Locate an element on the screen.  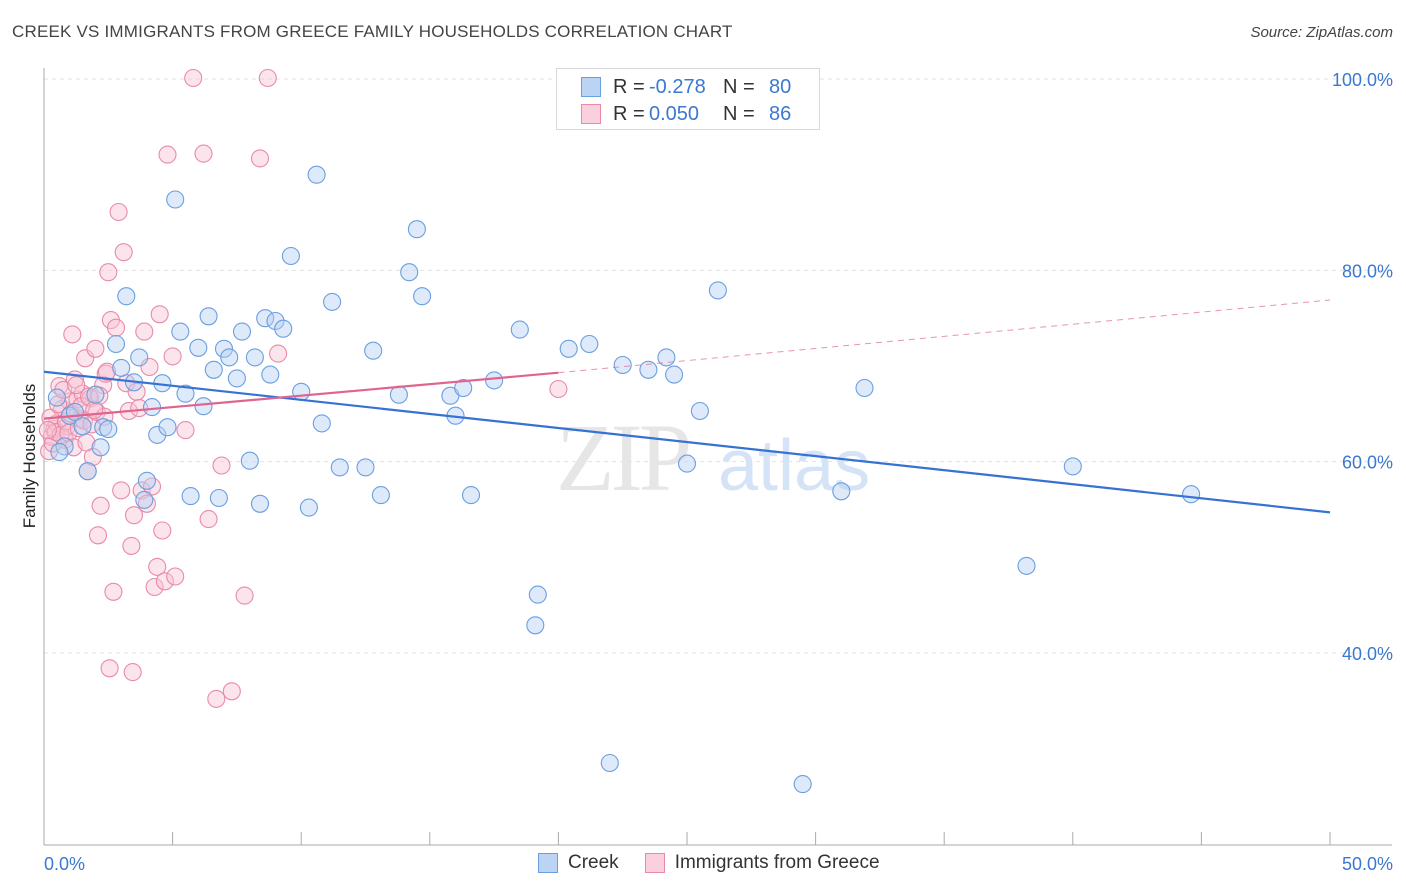
y-tick-label: 80.0% is located at coordinates (1367, 271).